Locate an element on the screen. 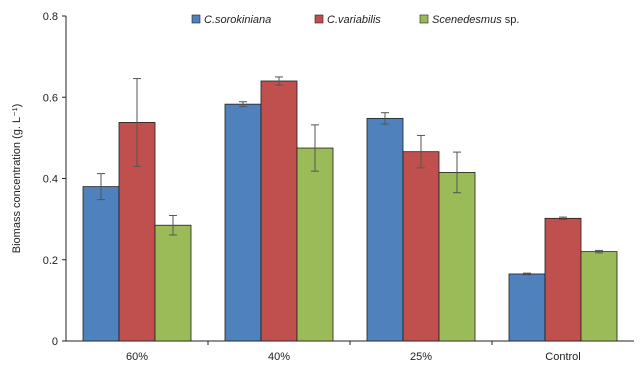 The height and width of the screenshot is (366, 640). y-tick-label: 0.2 is located at coordinates (50, 261).